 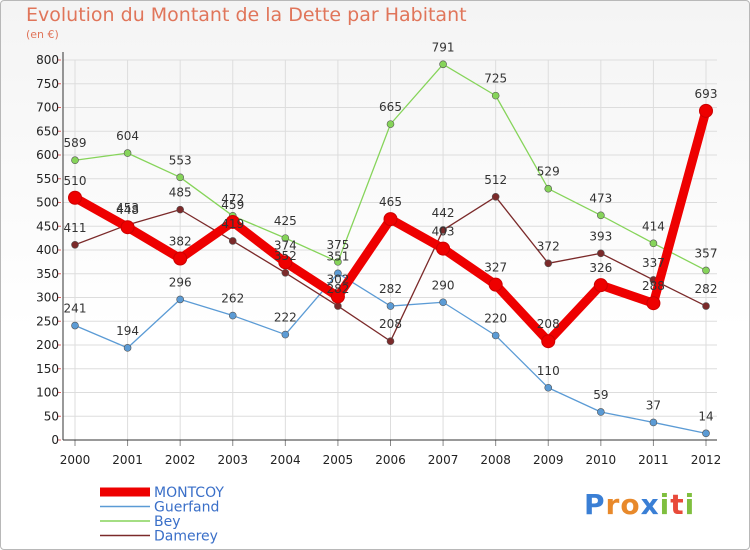 I want to click on data-label-guerfand: 110, so click(x=548, y=371).